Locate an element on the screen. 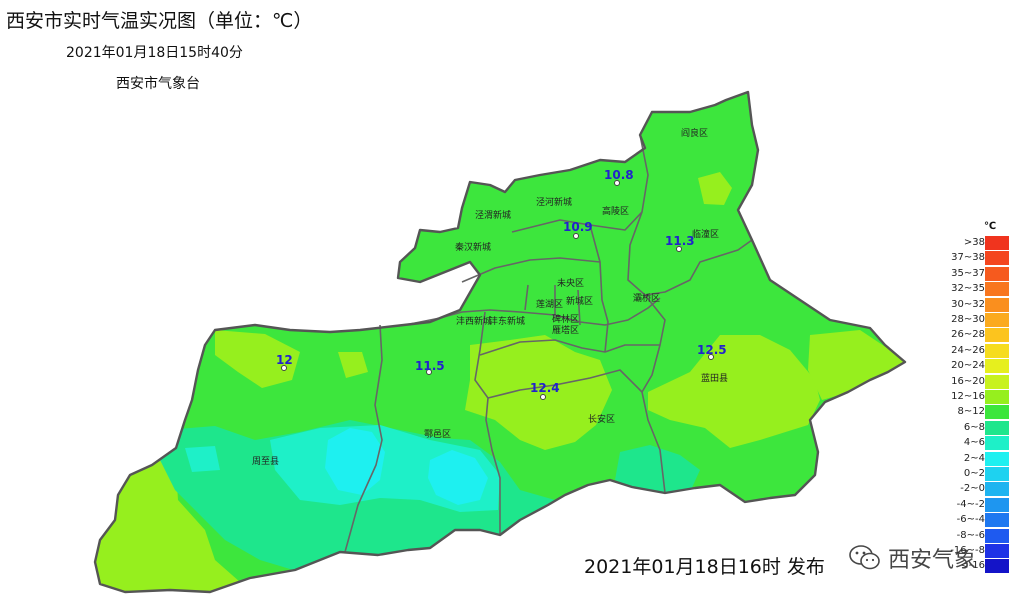 This screenshot has width=1023, height=601. legend-item: -2~0 is located at coordinates (980, 490).